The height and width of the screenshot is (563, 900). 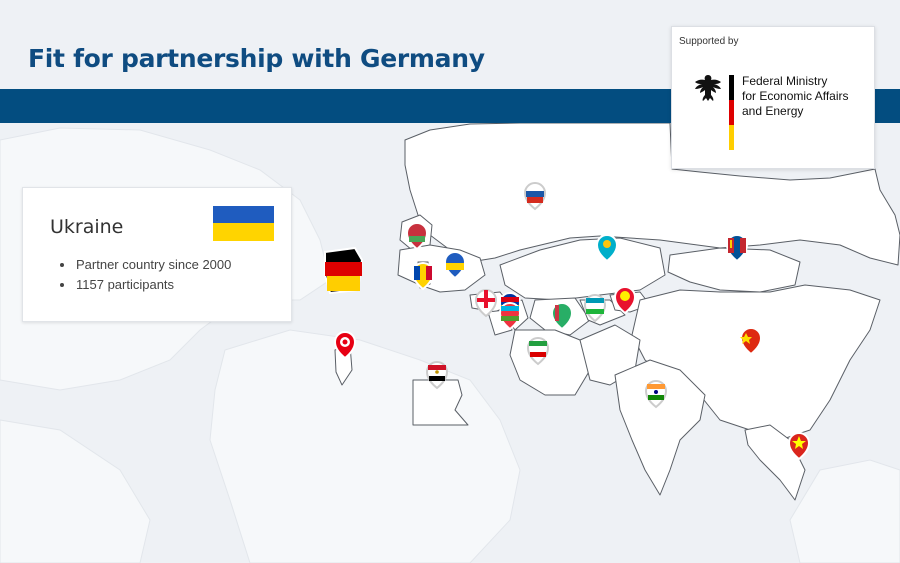 What do you see at coordinates (795, 96) in the screenshot?
I see `ministry-name-line-2: for Economic Affairs` at bounding box center [795, 96].